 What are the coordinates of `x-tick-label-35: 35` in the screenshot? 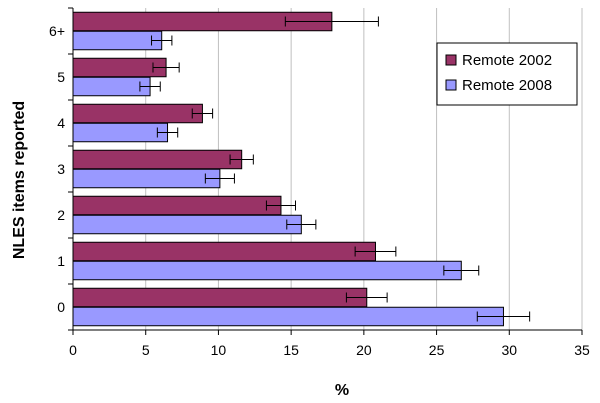 It's located at (582, 350).